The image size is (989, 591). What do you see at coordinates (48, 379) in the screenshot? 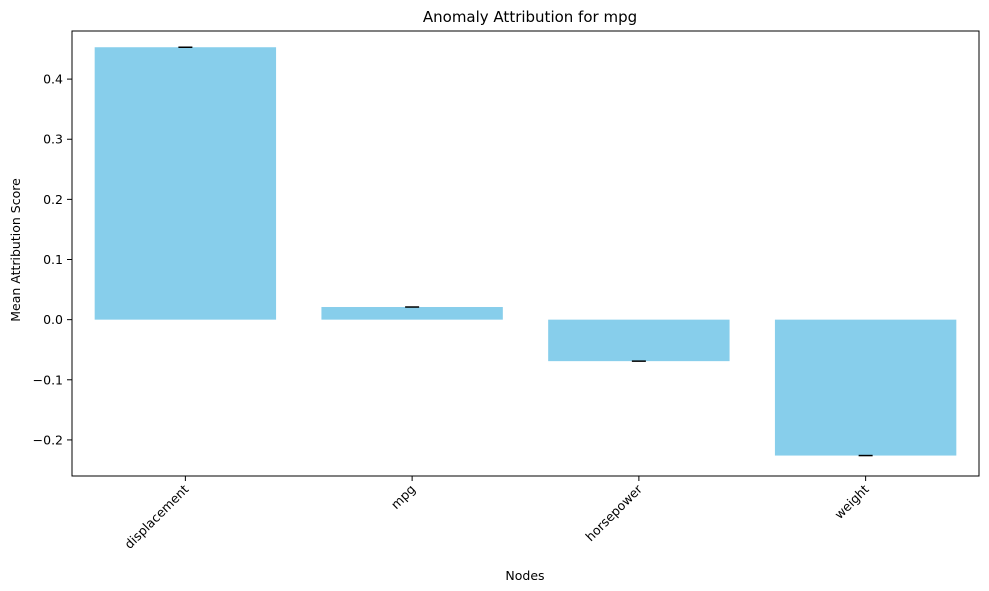
I see `y-tick-label: −0.1` at bounding box center [48, 379].